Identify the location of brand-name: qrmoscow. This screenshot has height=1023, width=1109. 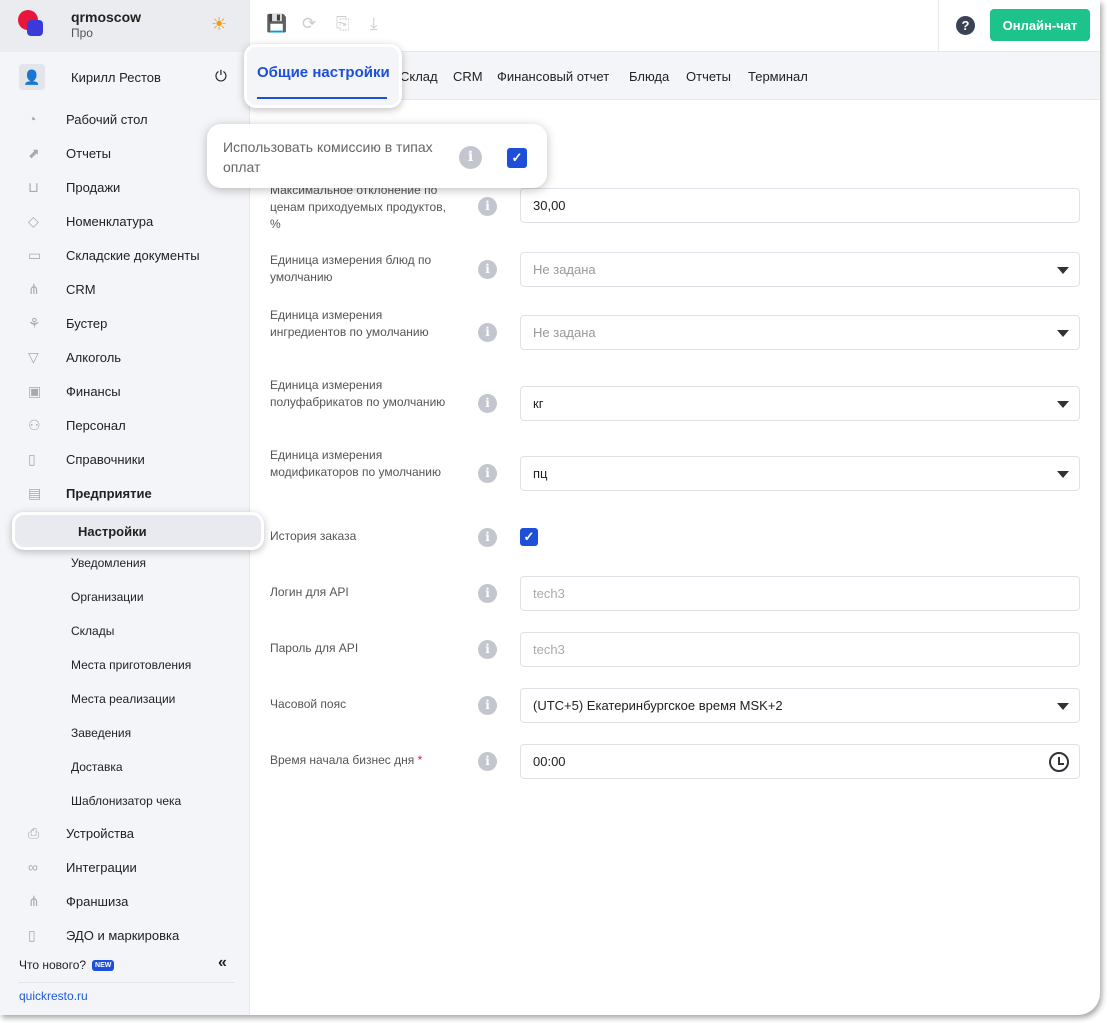
(106, 17).